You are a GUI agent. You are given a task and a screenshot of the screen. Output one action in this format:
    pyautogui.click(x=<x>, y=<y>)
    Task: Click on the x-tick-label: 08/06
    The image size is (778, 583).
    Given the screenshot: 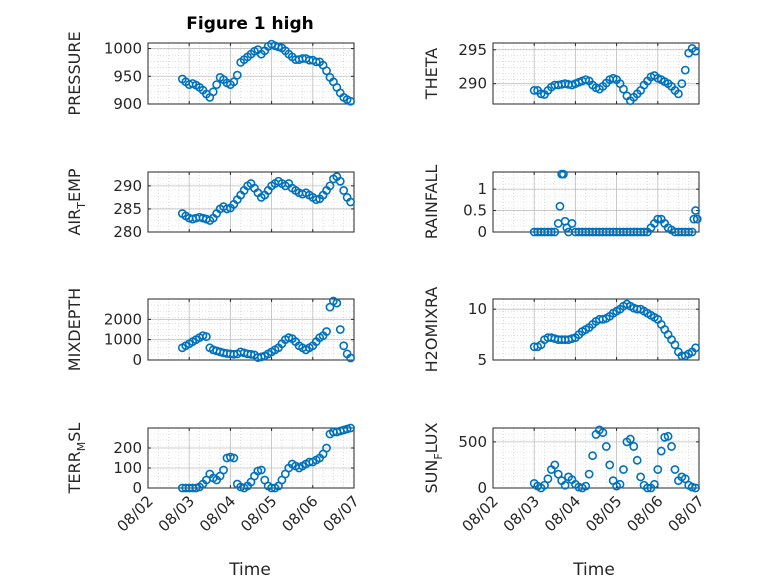 What is the action you would take?
    pyautogui.click(x=644, y=513)
    